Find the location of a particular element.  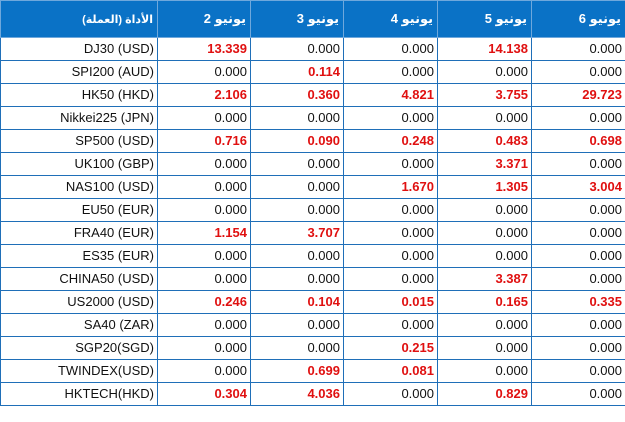

value-cell: 0.698 is located at coordinates (578, 141).